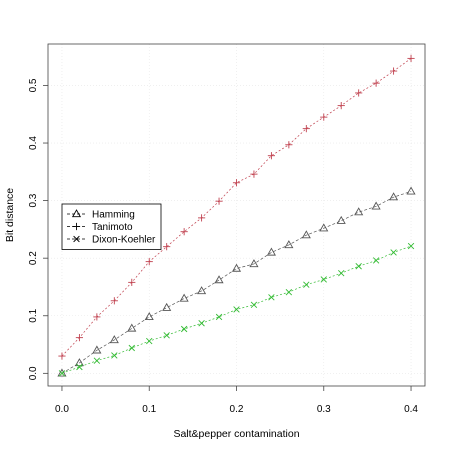 This screenshot has height=450, width=450. I want to click on legend-item-tanimoto: Tanimoto, so click(100, 227).